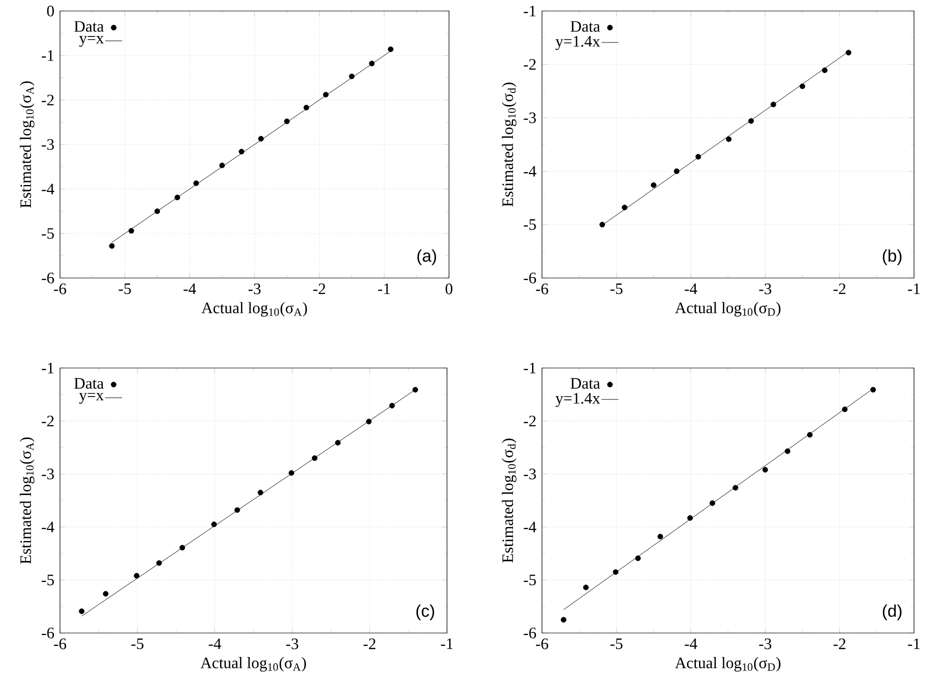 The image size is (930, 691). I want to click on annotation: (a), so click(426, 257).